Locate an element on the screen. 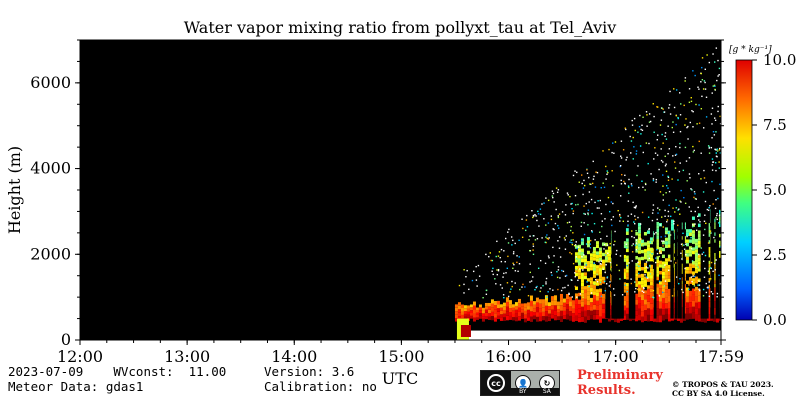 This screenshot has height=400, width=800. y-tick-label: 6000 is located at coordinates (50, 82).